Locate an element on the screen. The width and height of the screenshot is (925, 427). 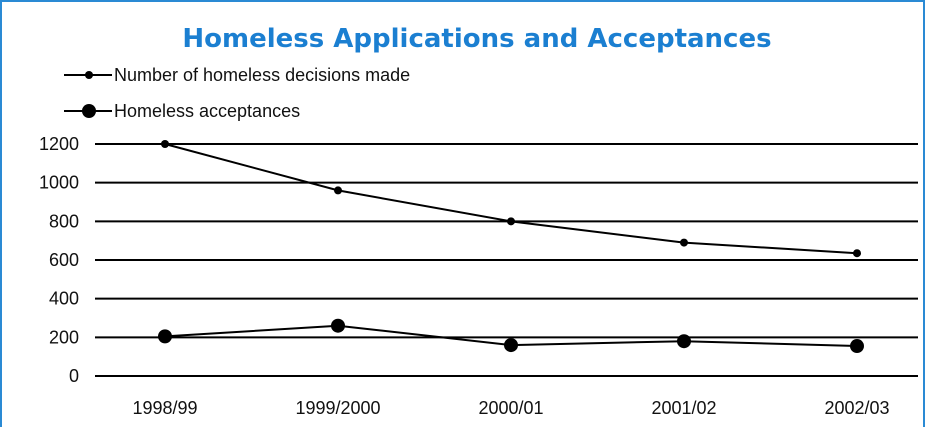
y-tick-label-400: 400 is located at coordinates (64, 299).